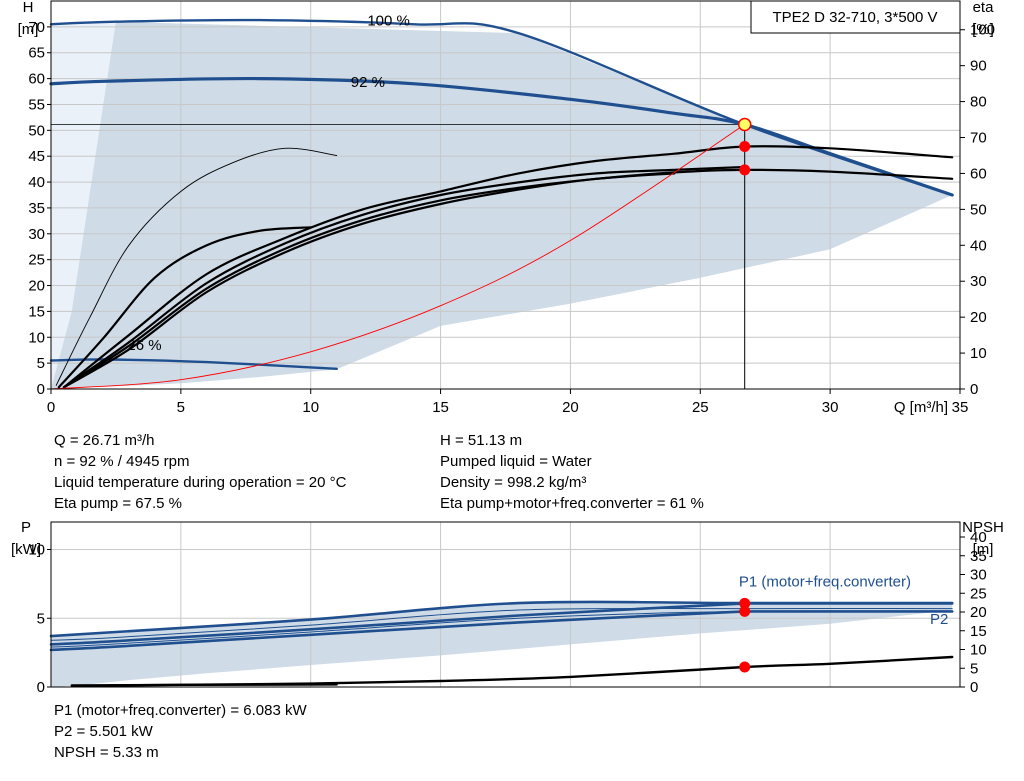  What do you see at coordinates (830, 407) in the screenshot?
I see `head-x-tick-label: 30` at bounding box center [830, 407].